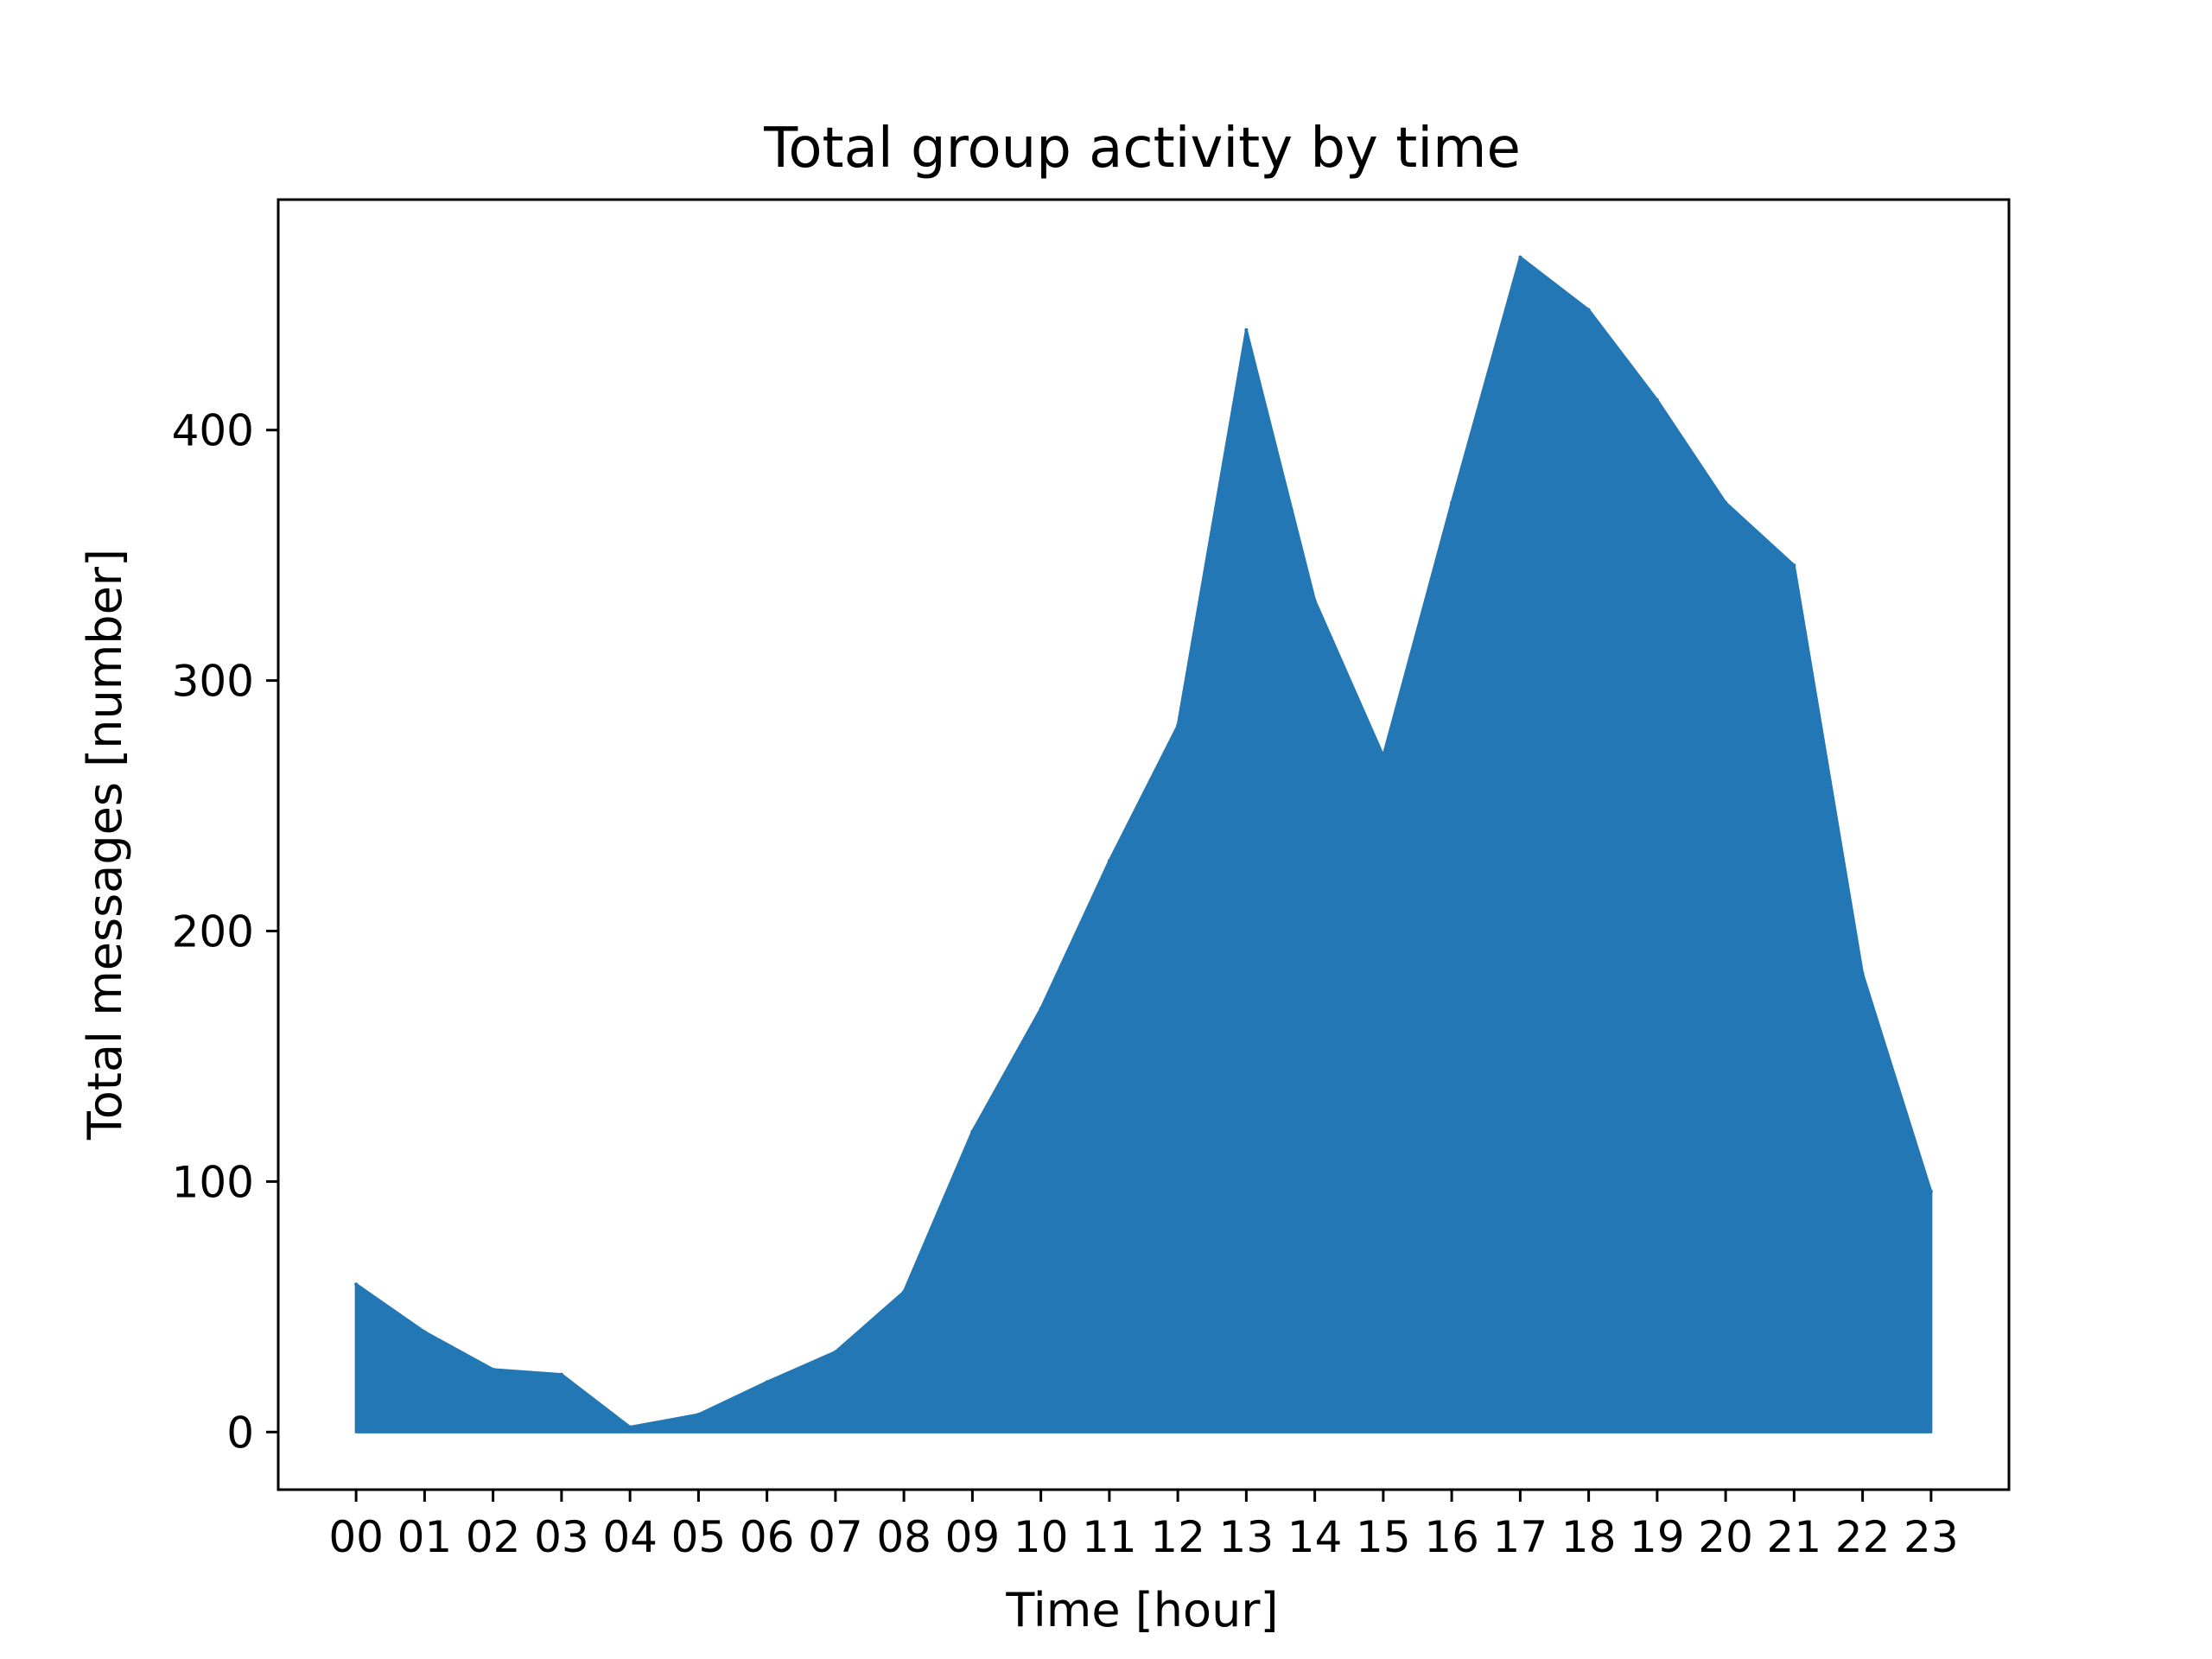  What do you see at coordinates (213, 431) in the screenshot?
I see `y-tick-label: 400` at bounding box center [213, 431].